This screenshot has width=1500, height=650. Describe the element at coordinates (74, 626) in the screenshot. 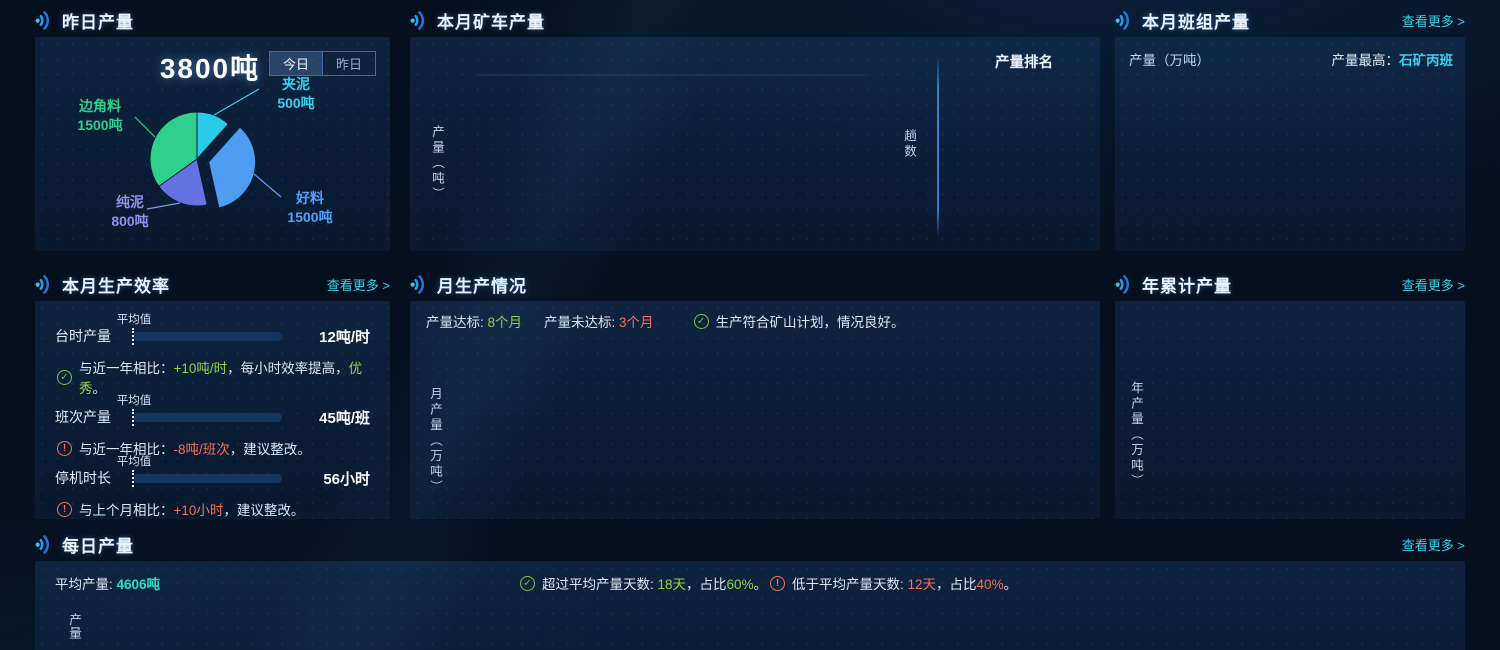

I see `daily-y-axis-label: 产量` at that location.